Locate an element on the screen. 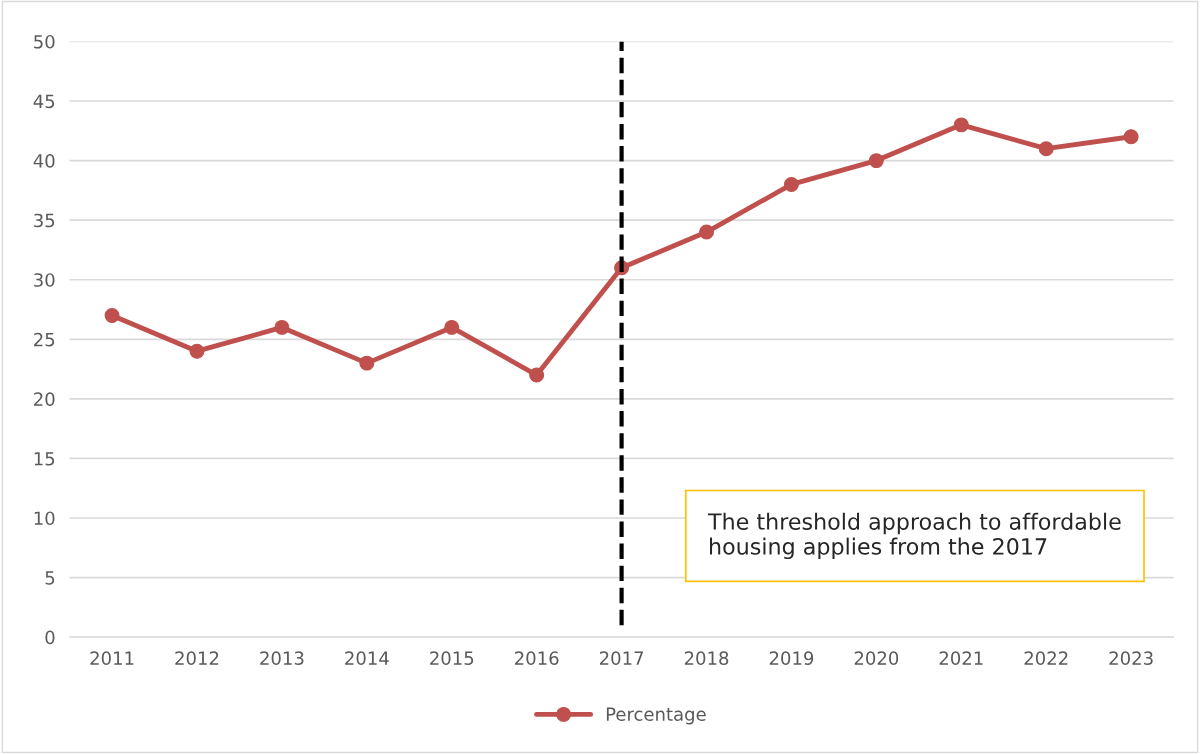 The image size is (1200, 754). x-tick-label: 2018 is located at coordinates (706, 658).